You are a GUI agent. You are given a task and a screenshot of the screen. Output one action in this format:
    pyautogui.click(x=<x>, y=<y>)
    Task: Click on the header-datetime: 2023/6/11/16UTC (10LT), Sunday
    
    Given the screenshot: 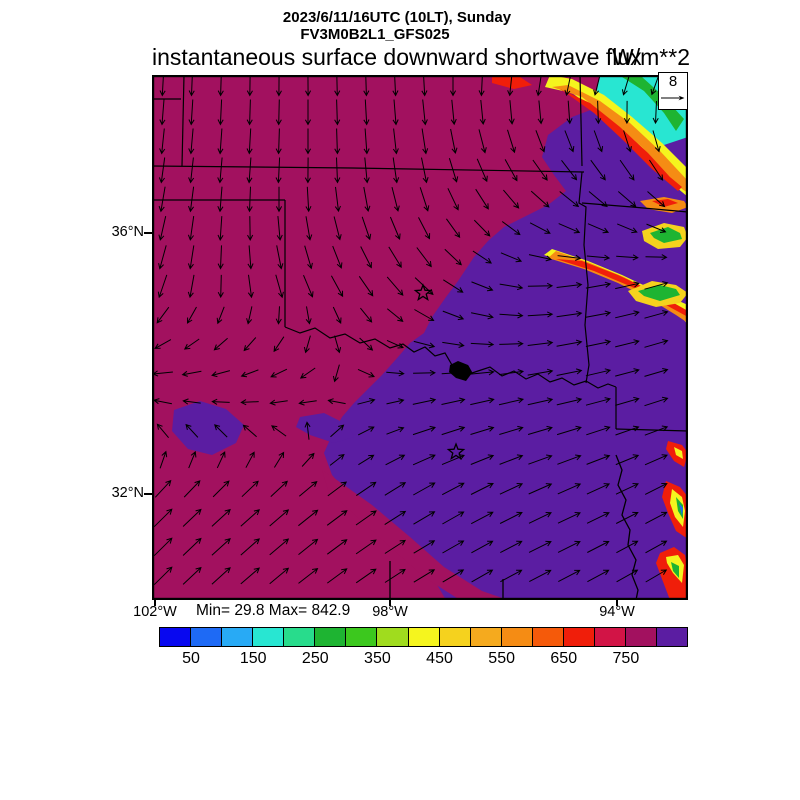 What is the action you would take?
    pyautogui.click(x=397, y=17)
    